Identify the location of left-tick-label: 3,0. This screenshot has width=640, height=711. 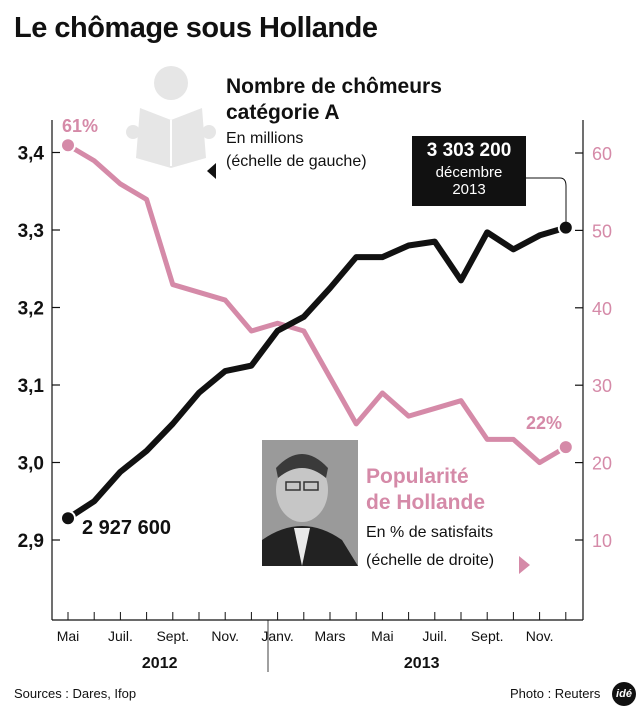
(31, 464).